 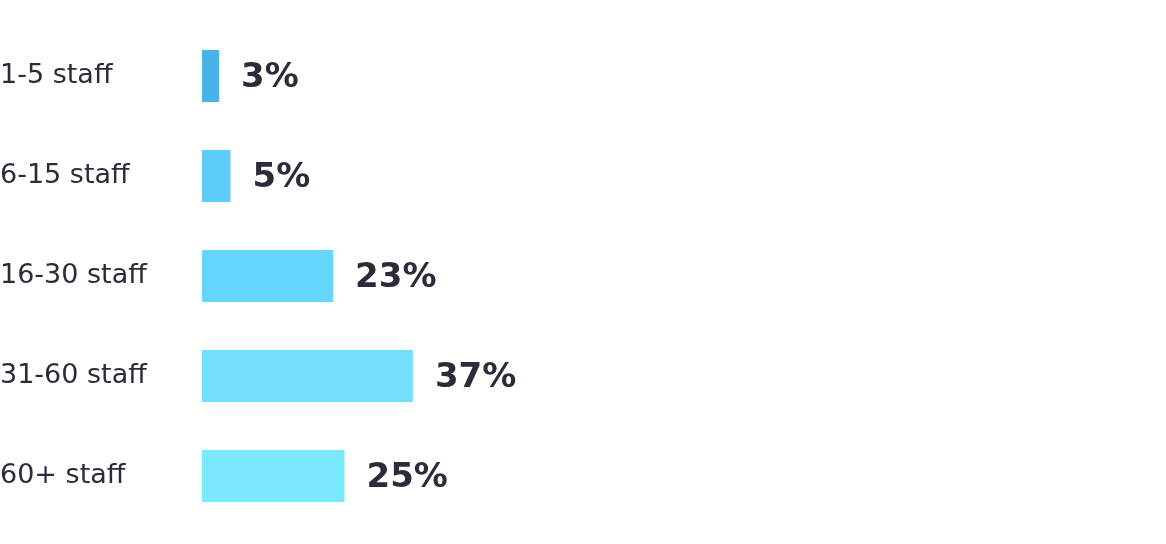 What do you see at coordinates (74, 274) in the screenshot?
I see `y-tick-label: 16-30 staff` at bounding box center [74, 274].